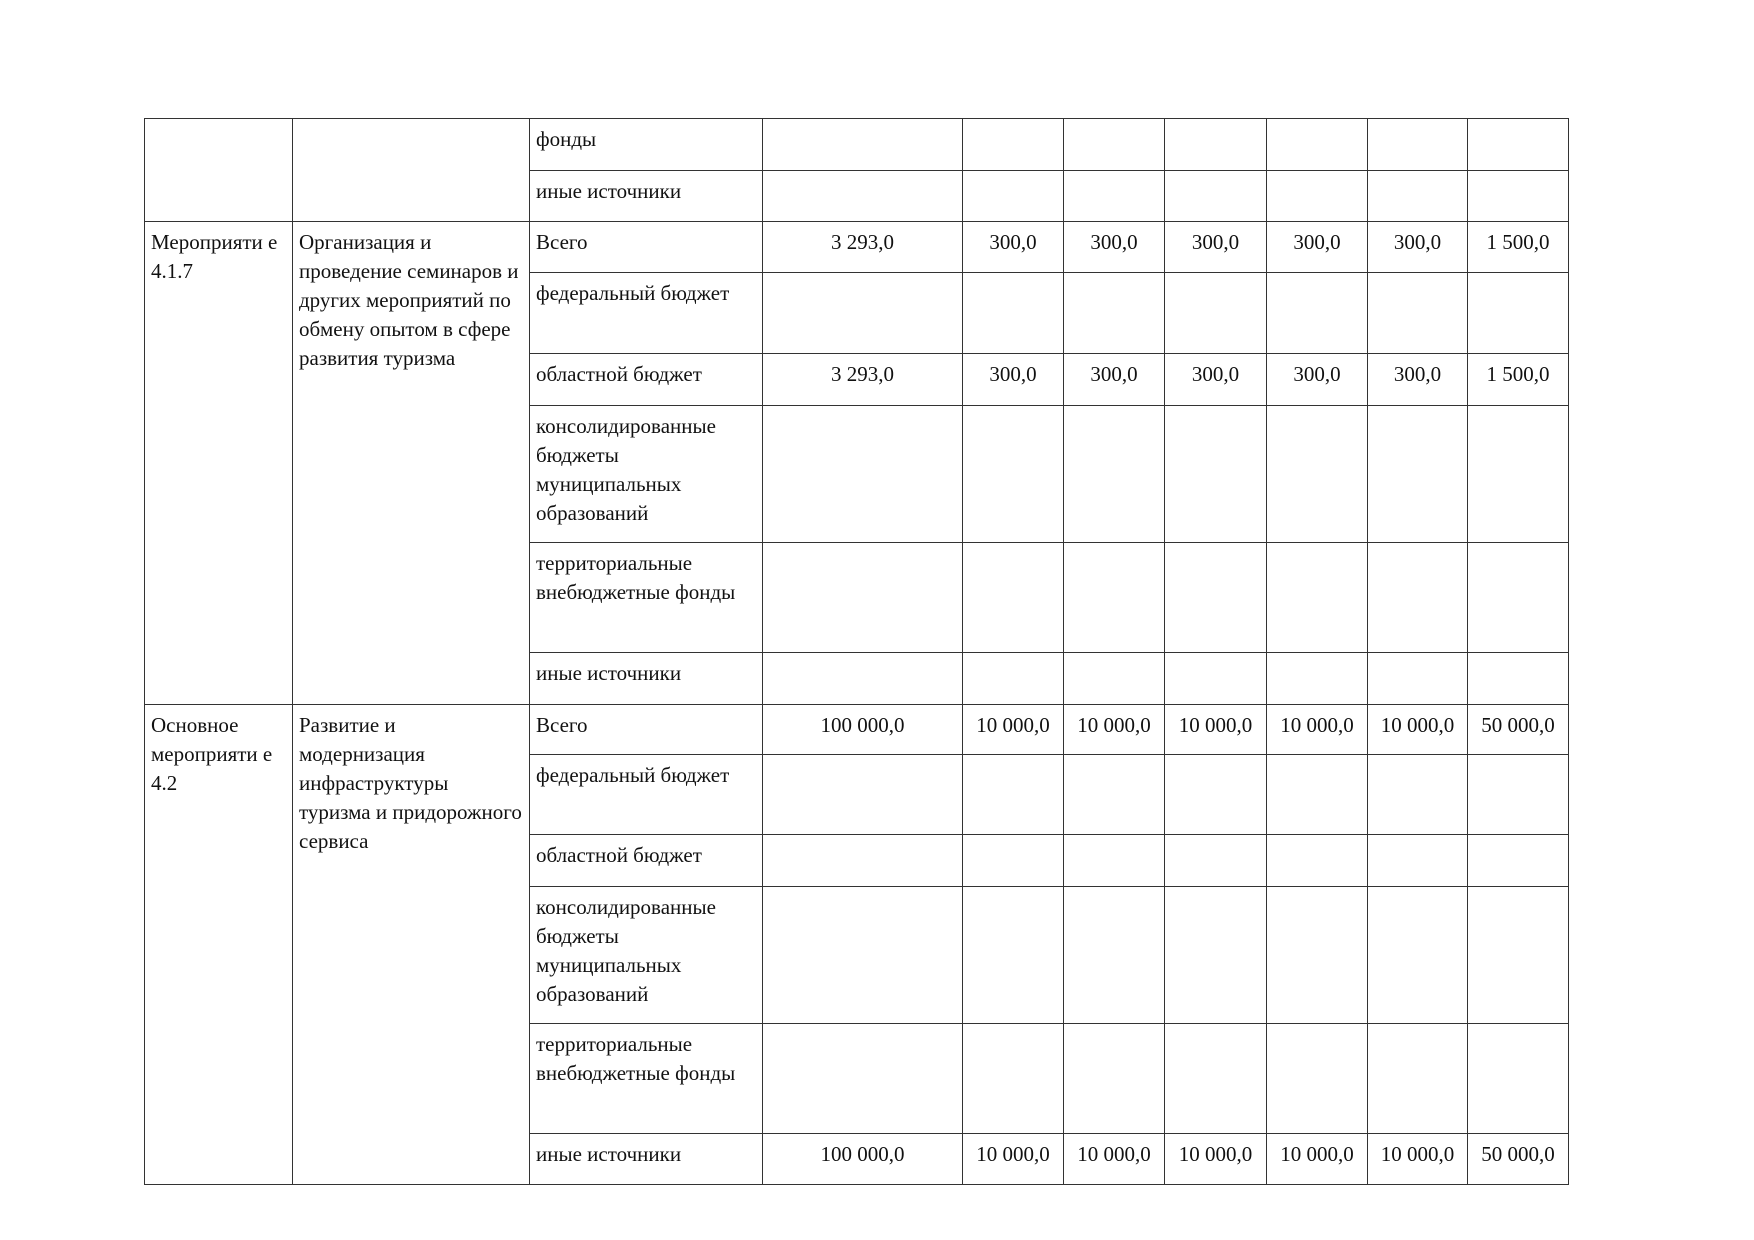  I want to click on table-row: фонды, so click(856, 170).